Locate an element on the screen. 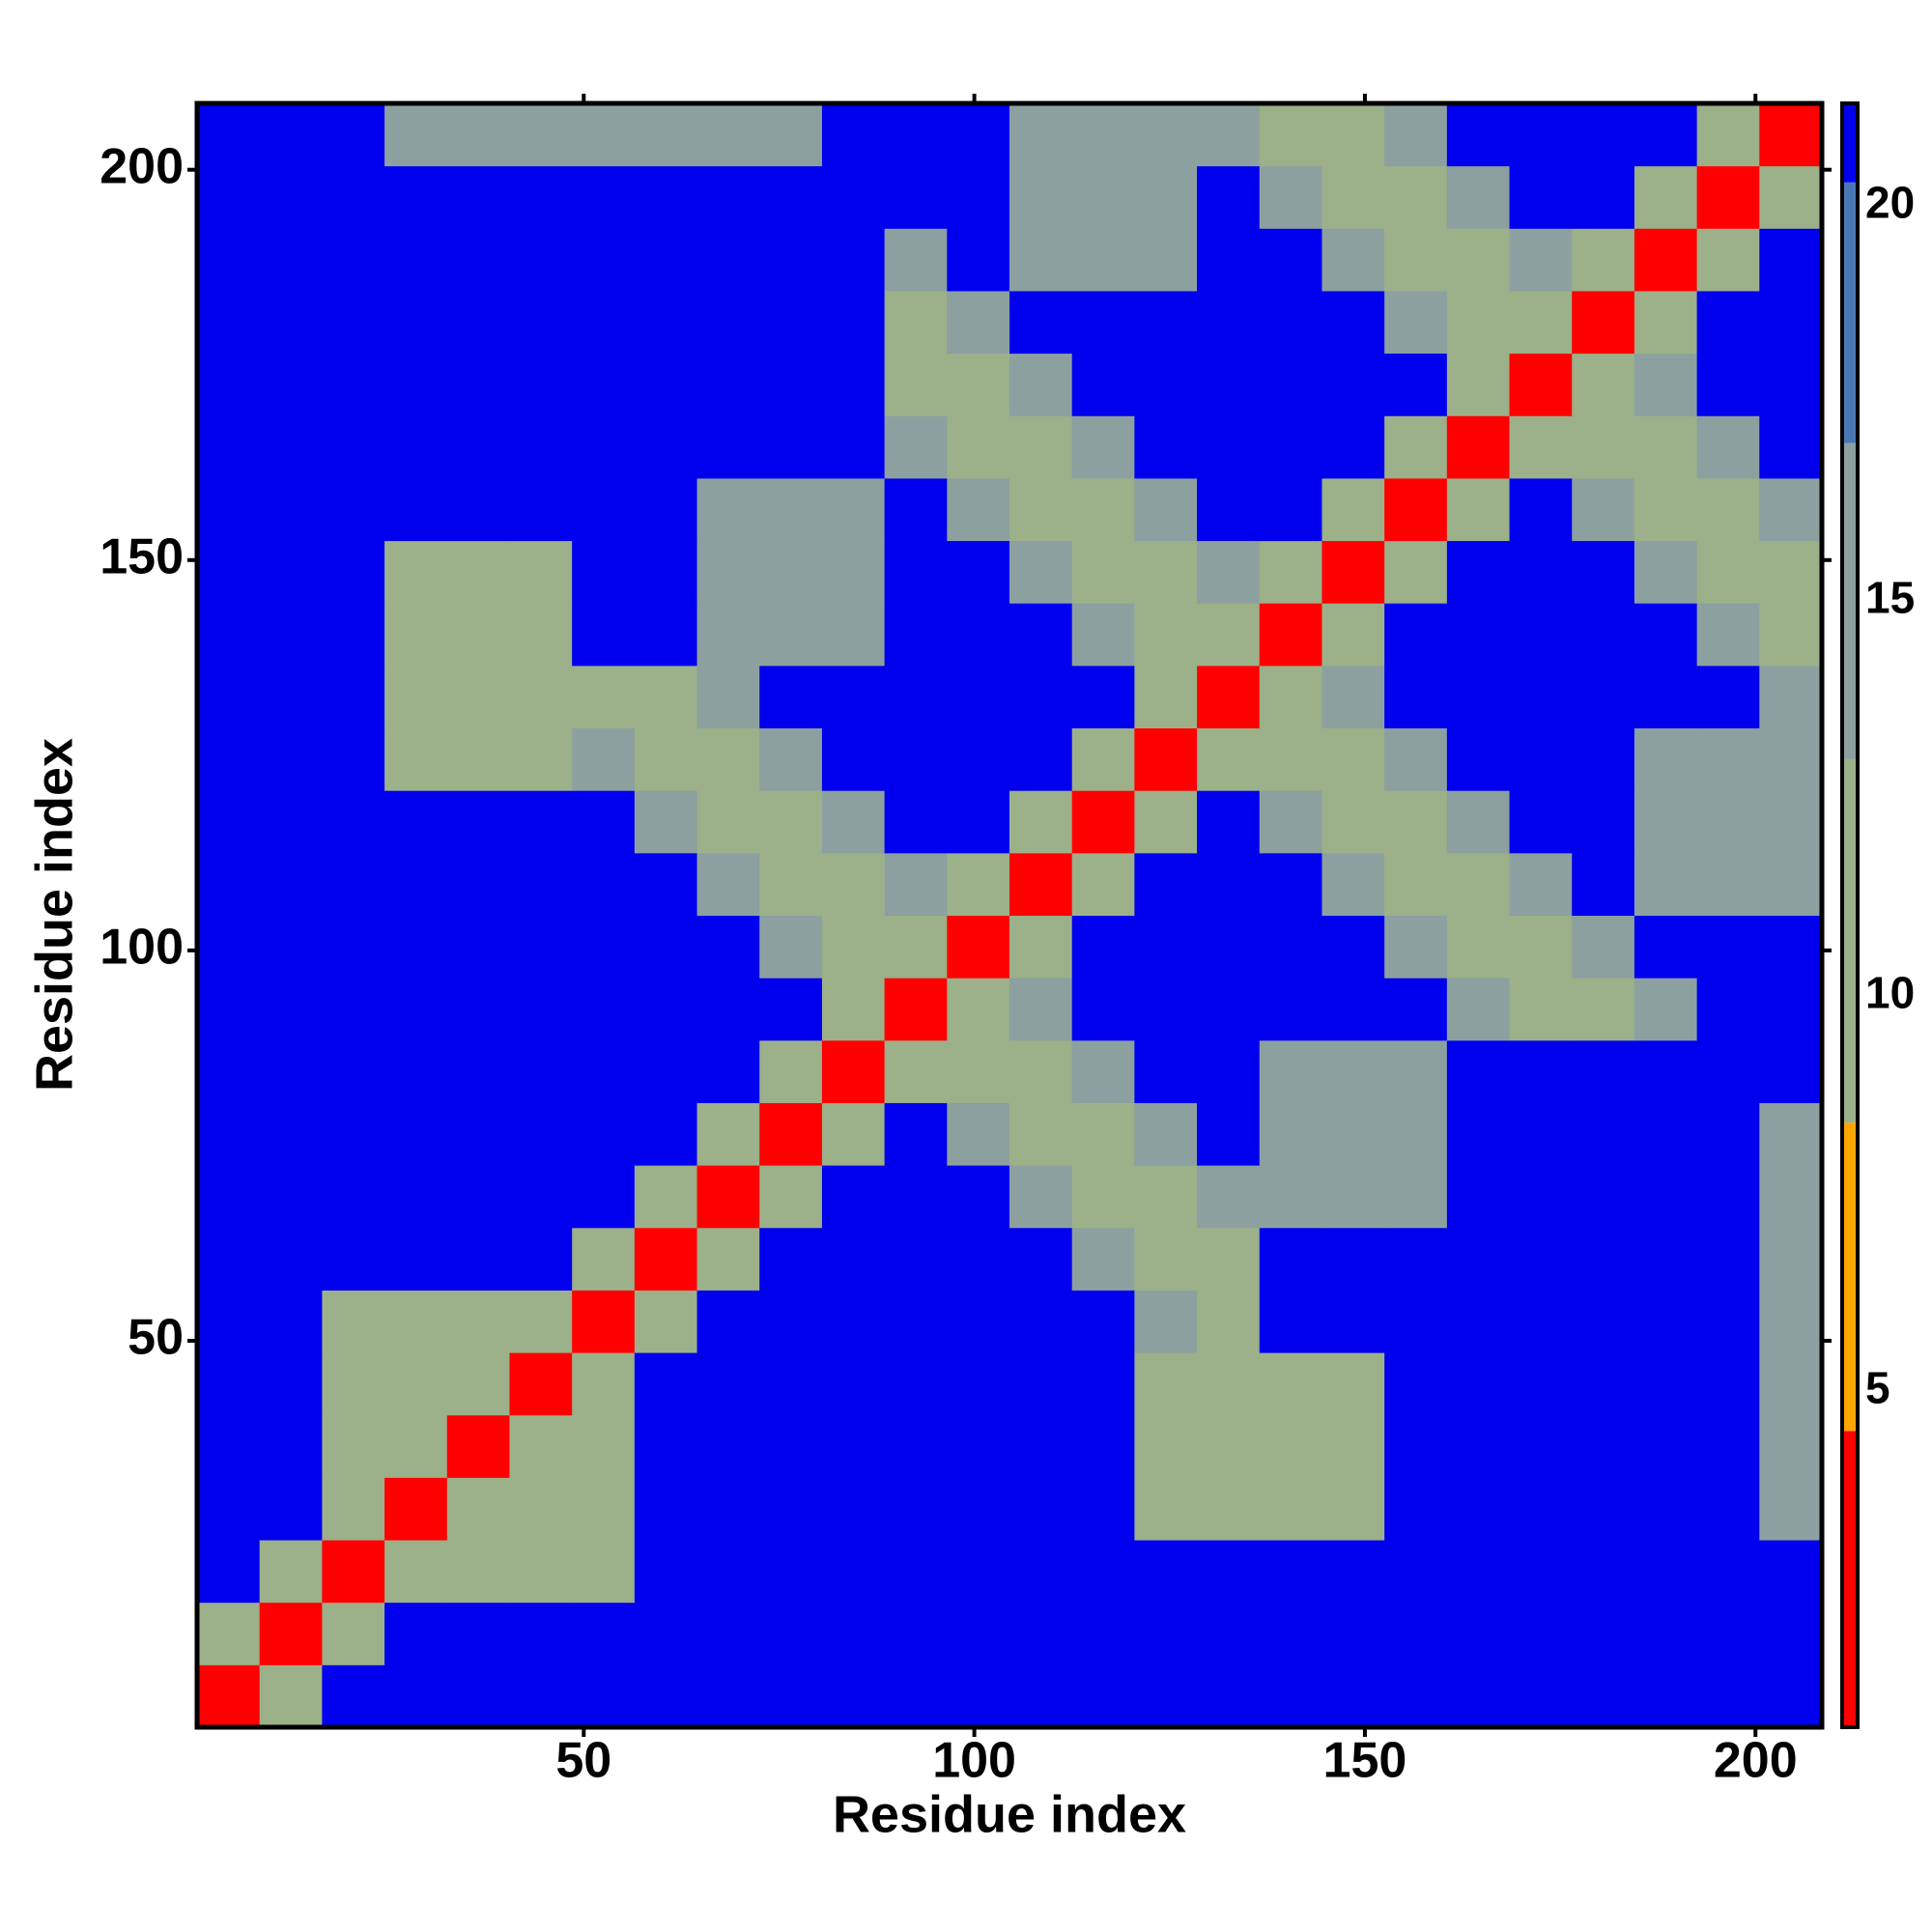 The image size is (1932, 1932). colorbar-tick-label: 5 is located at coordinates (1877, 1388).